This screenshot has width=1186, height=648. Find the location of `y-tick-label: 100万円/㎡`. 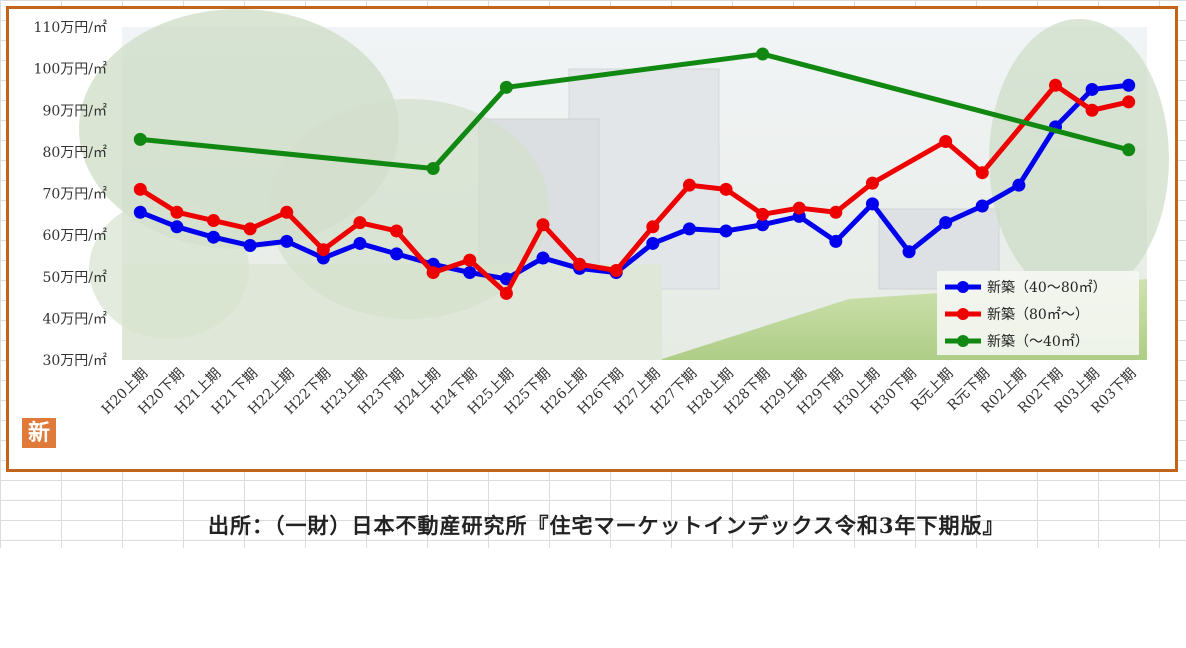

y-tick-label: 100万円/㎡ is located at coordinates (70, 70).